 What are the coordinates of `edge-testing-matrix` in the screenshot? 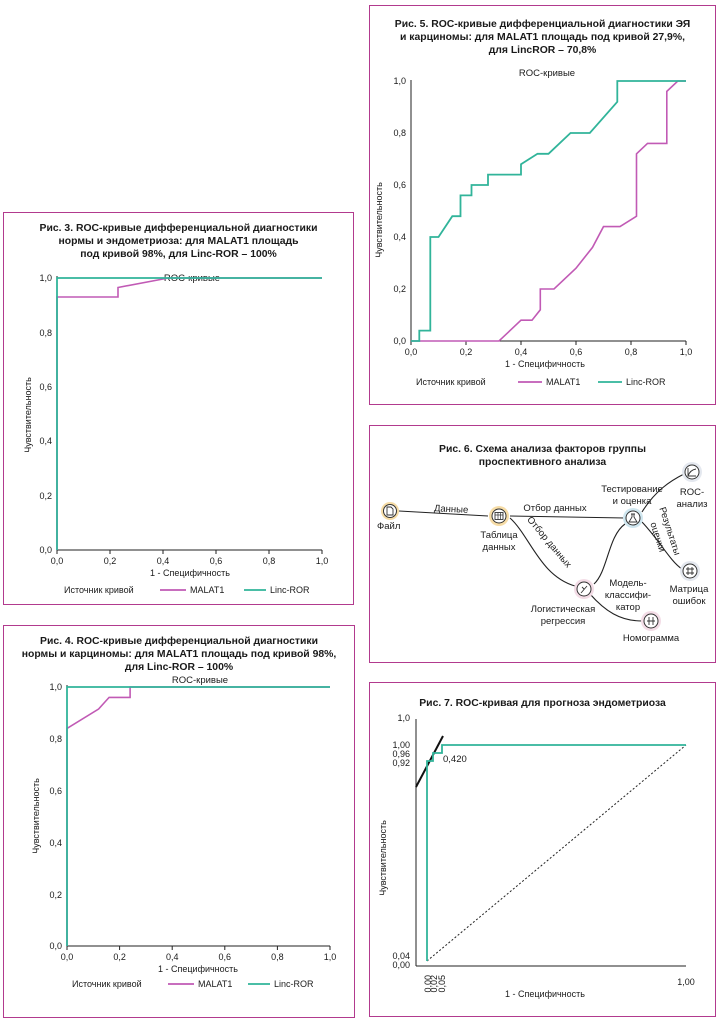 It's located at (662, 545).